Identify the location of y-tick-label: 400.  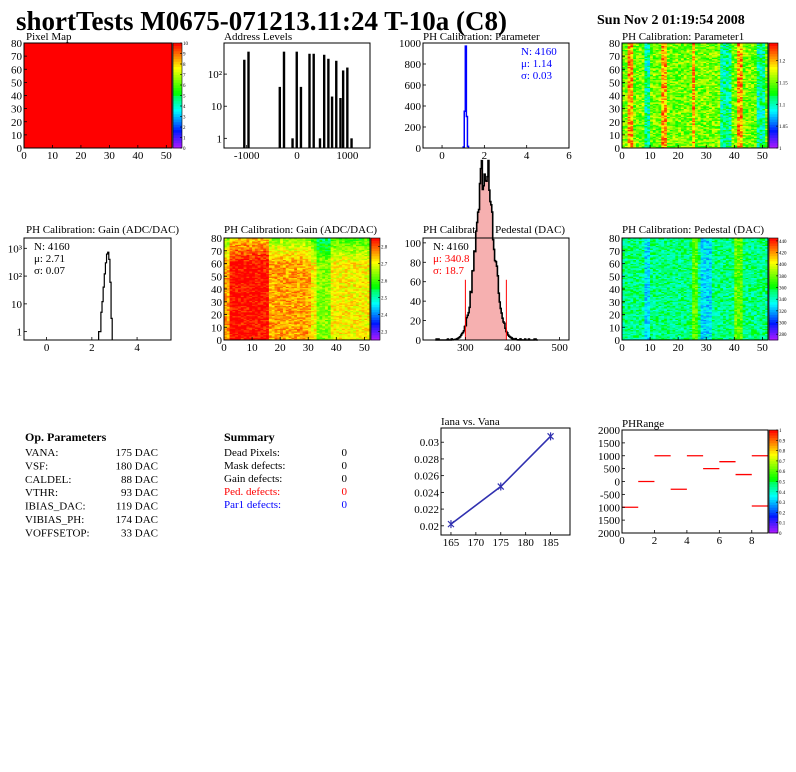
(413, 107).